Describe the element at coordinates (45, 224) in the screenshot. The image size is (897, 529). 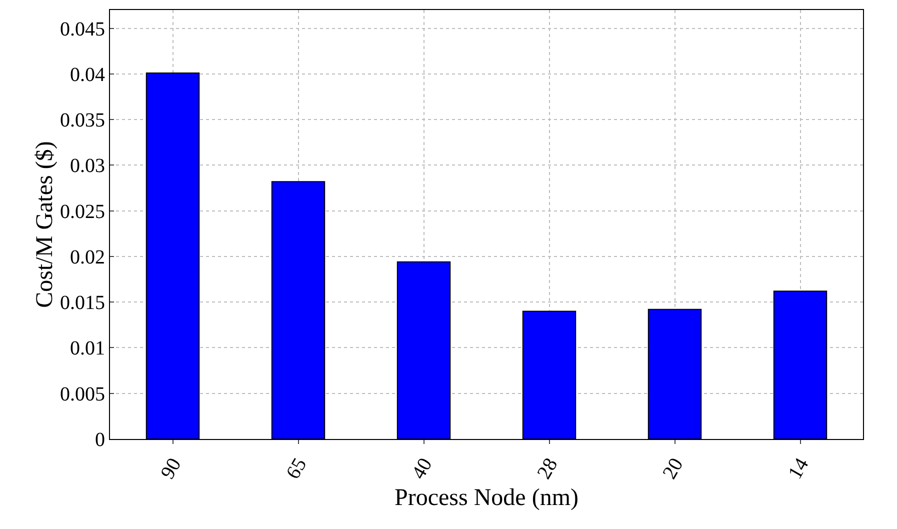
I see `y-axis-title: Cost/M Gates ($)` at that location.